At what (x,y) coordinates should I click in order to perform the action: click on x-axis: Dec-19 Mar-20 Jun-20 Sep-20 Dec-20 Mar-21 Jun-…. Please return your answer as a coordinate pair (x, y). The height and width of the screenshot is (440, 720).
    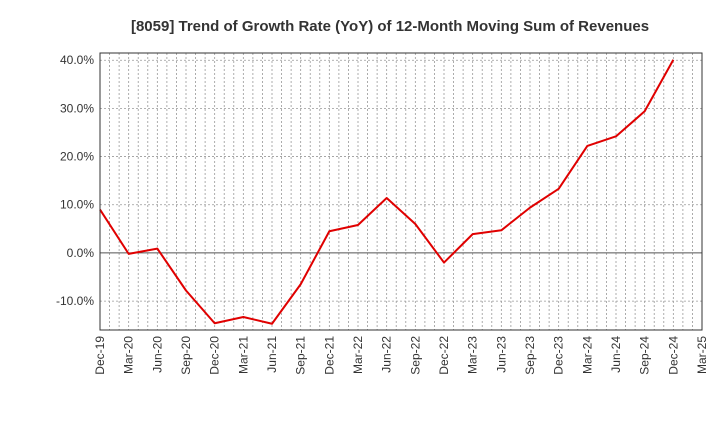
    Looking at the image, I should click on (401, 355).